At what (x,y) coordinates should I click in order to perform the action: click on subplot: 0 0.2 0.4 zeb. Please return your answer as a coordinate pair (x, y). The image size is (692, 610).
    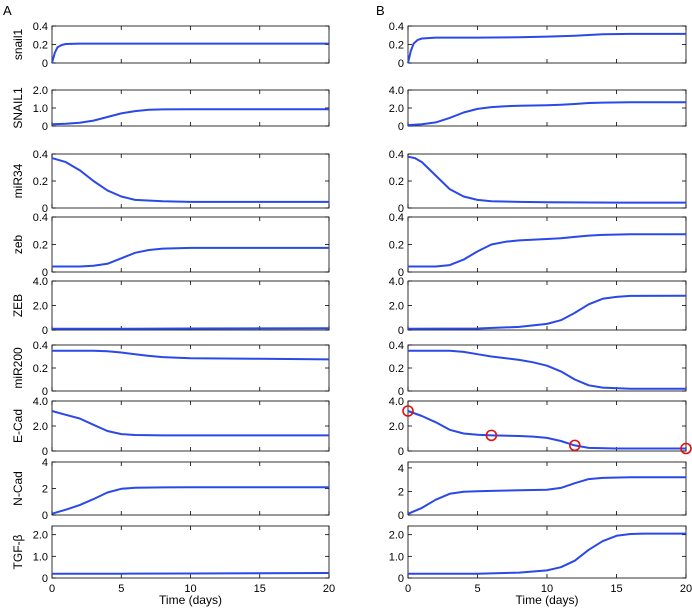
    Looking at the image, I should click on (170, 245).